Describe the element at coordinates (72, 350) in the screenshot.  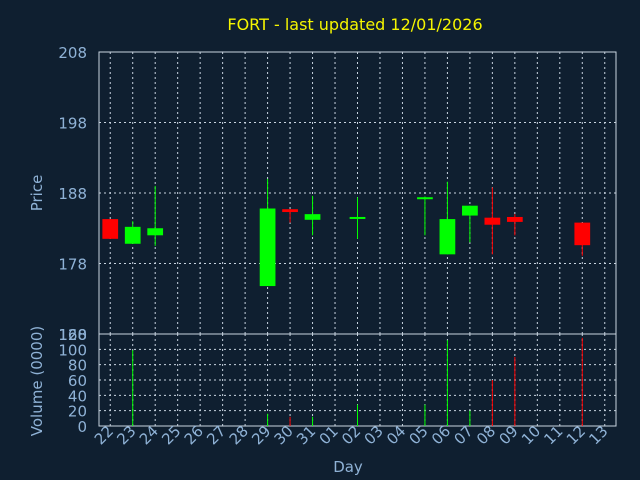
I see `volume-tick-label: 100` at that location.